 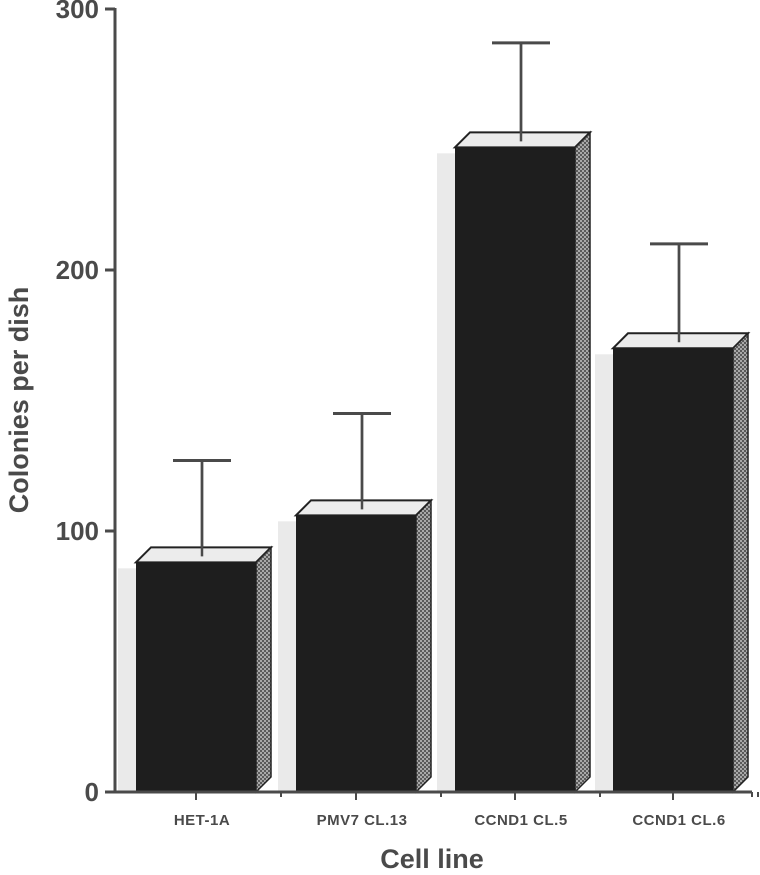 What do you see at coordinates (202, 820) in the screenshot?
I see `x-tick-label: HET-1A` at bounding box center [202, 820].